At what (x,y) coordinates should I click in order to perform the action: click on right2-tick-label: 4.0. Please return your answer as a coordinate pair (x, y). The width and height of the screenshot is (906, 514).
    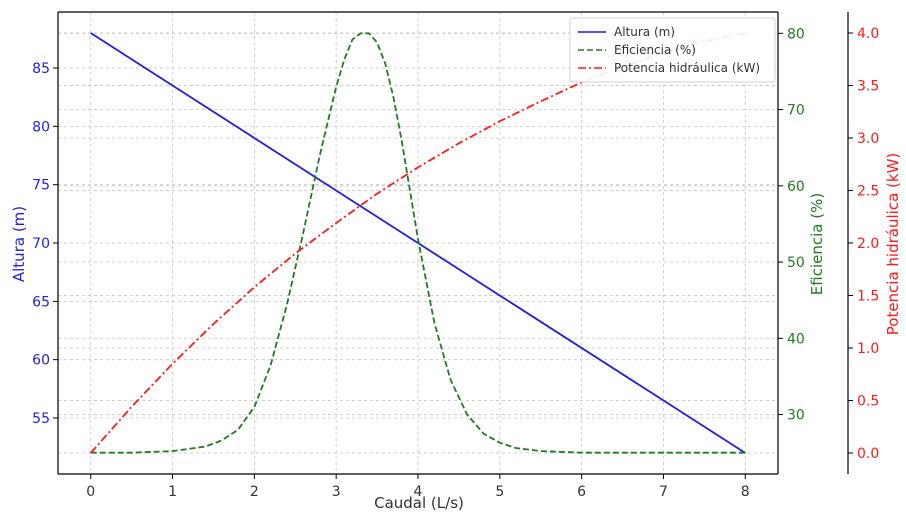
    Looking at the image, I should click on (868, 34).